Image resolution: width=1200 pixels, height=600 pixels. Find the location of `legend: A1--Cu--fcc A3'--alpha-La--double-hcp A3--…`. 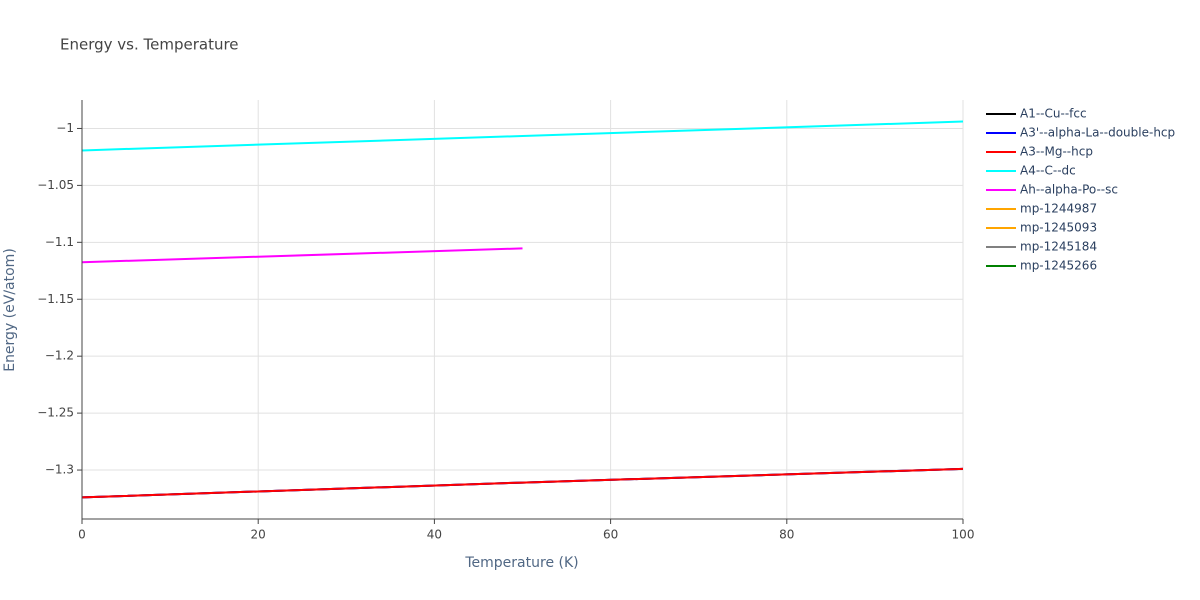

legend: A1--Cu--fcc A3'--alpha-La--double-hcp A3--… is located at coordinates (1080, 190).